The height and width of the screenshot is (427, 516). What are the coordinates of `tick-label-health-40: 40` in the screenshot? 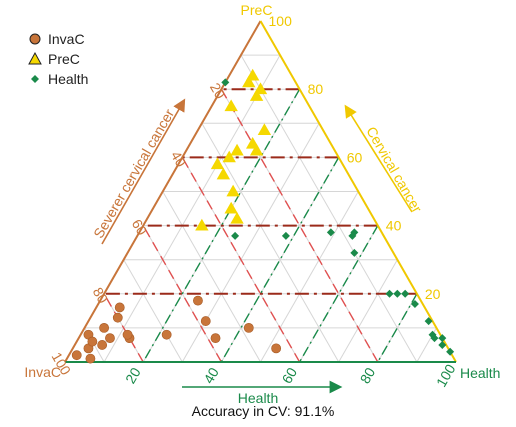 It's located at (211, 376).